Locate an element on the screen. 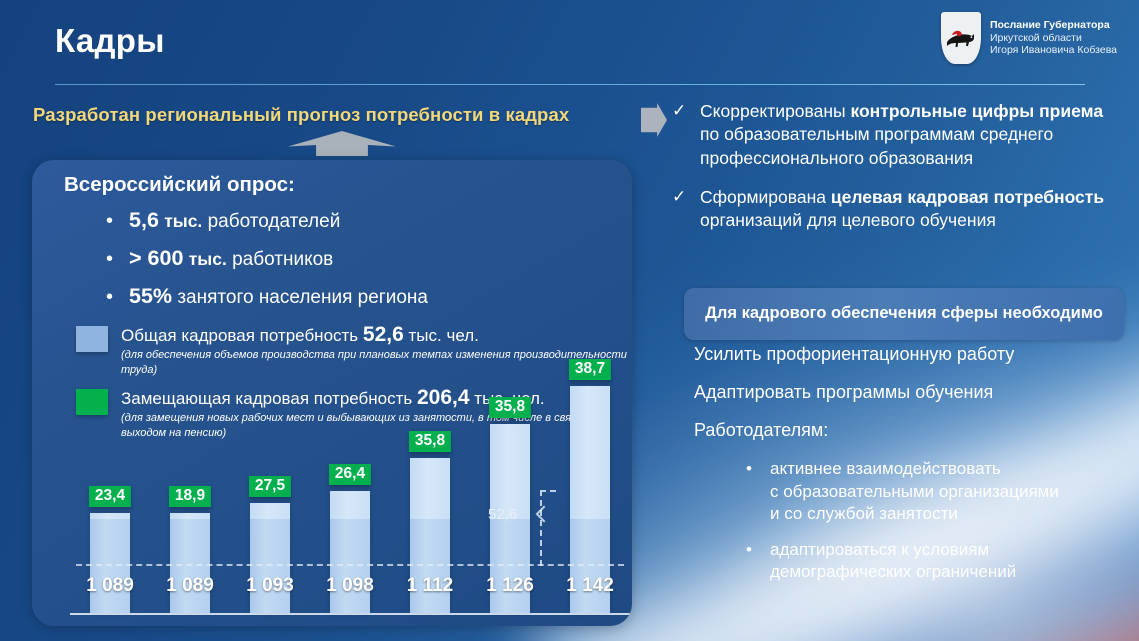  logo-line-1: Послание Губернатора is located at coordinates (1049, 24).